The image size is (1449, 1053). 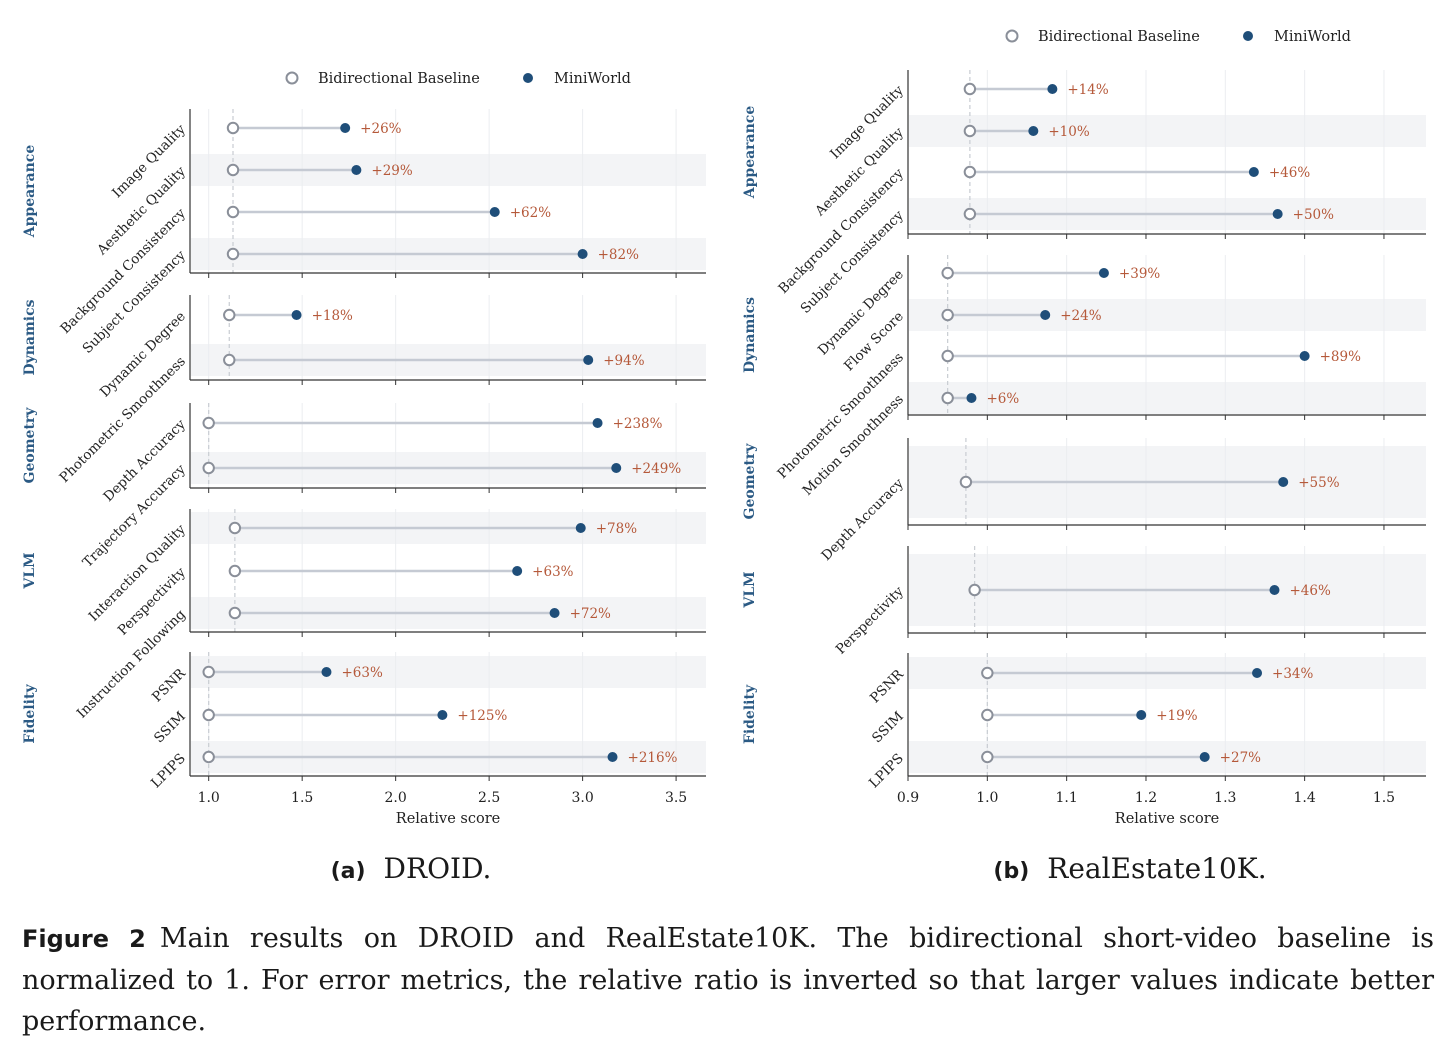 What do you see at coordinates (676, 798) in the screenshot?
I see `chart-a-x-tick-label: 3.5` at bounding box center [676, 798].